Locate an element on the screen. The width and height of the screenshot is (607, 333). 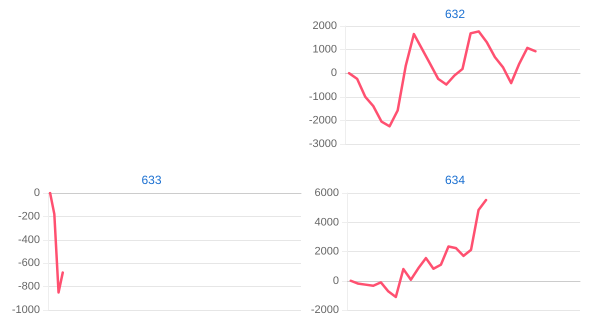
chart-title: 634 is located at coordinates (455, 180).